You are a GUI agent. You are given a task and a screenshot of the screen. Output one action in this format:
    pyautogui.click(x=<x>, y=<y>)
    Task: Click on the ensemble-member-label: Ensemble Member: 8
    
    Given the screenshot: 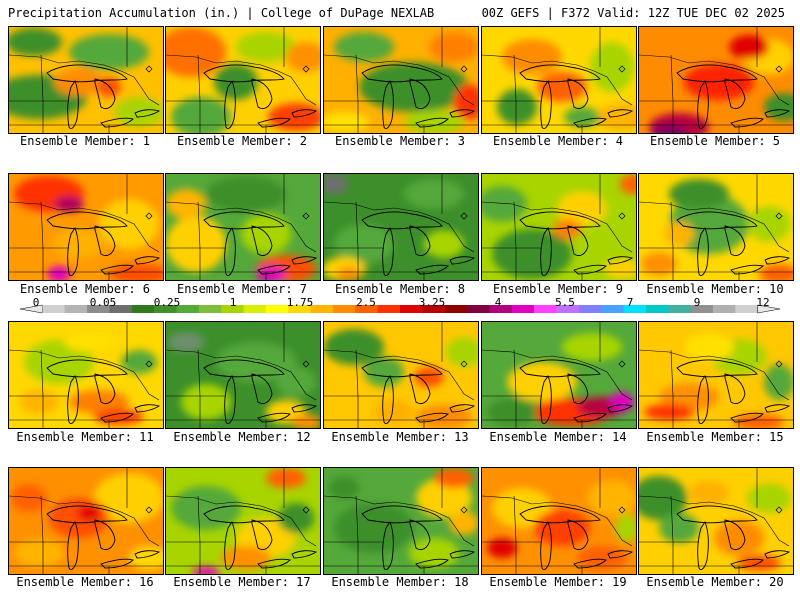 What is the action you would take?
    pyautogui.click(x=400, y=289)
    